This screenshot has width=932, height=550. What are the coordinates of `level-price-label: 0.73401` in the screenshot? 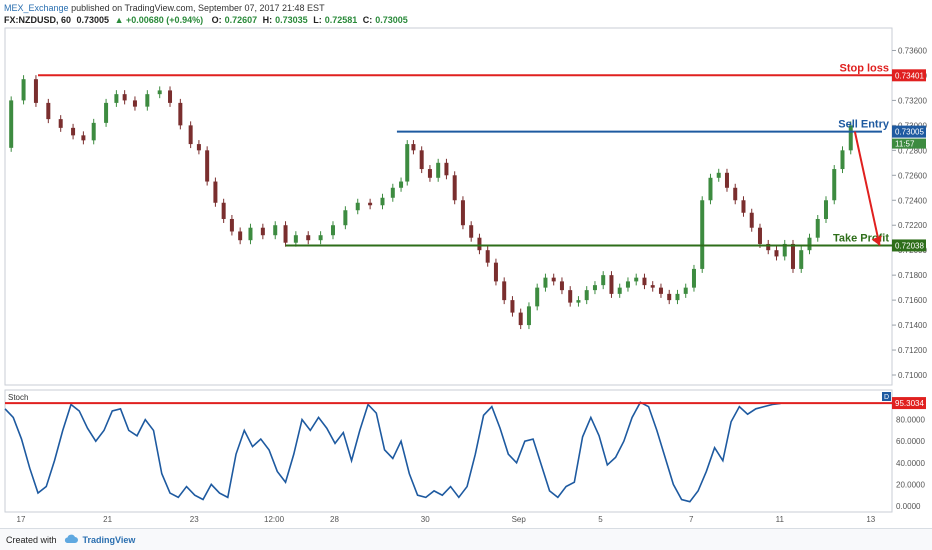 It's located at (909, 75).